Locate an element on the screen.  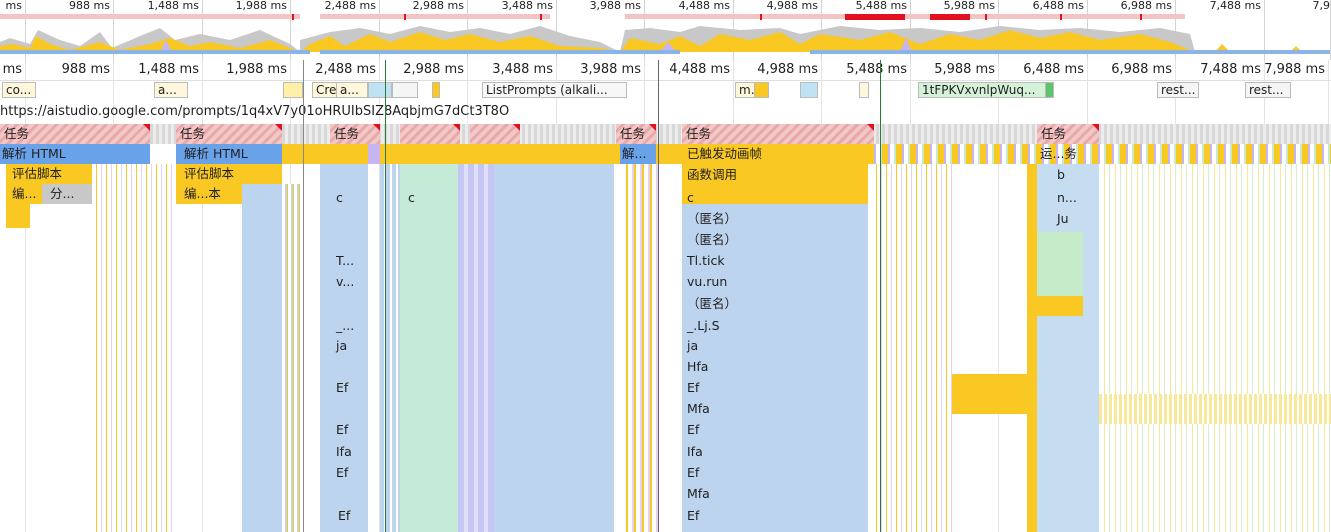
animation-frame-bar is located at coordinates (775, 174).